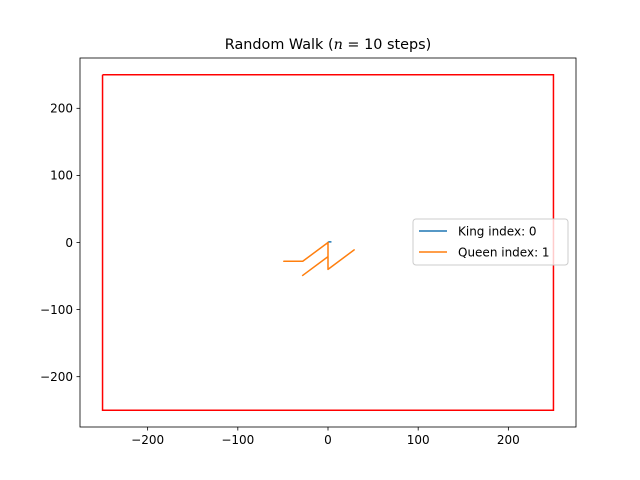 The image size is (640, 480). Describe the element at coordinates (418, 440) in the screenshot. I see `x-tick-label: 100` at that location.